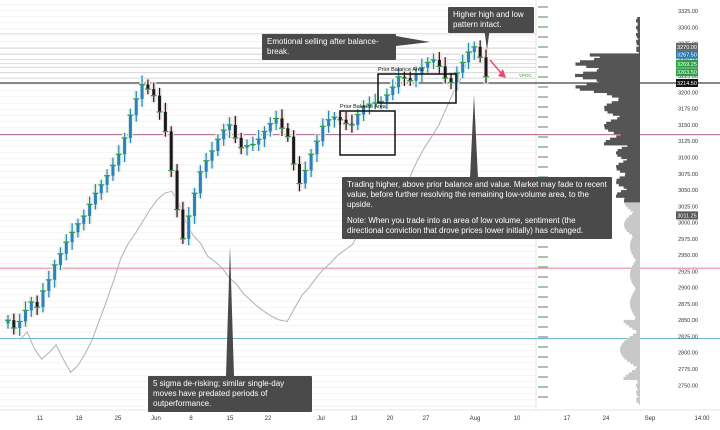  Describe the element at coordinates (426, 419) in the screenshot. I see `time-tick-label: 27` at that location.